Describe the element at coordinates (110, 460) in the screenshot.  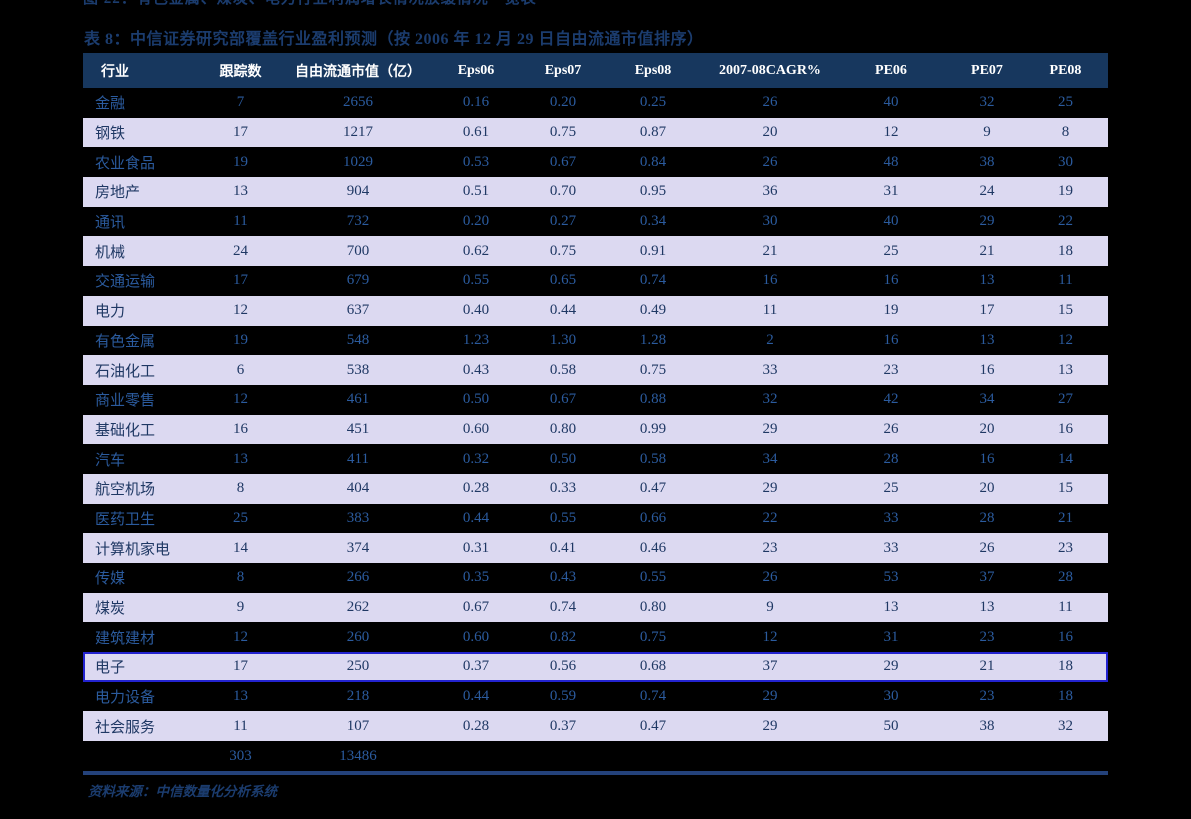
I see `industry-cell: 汽车` at that location.